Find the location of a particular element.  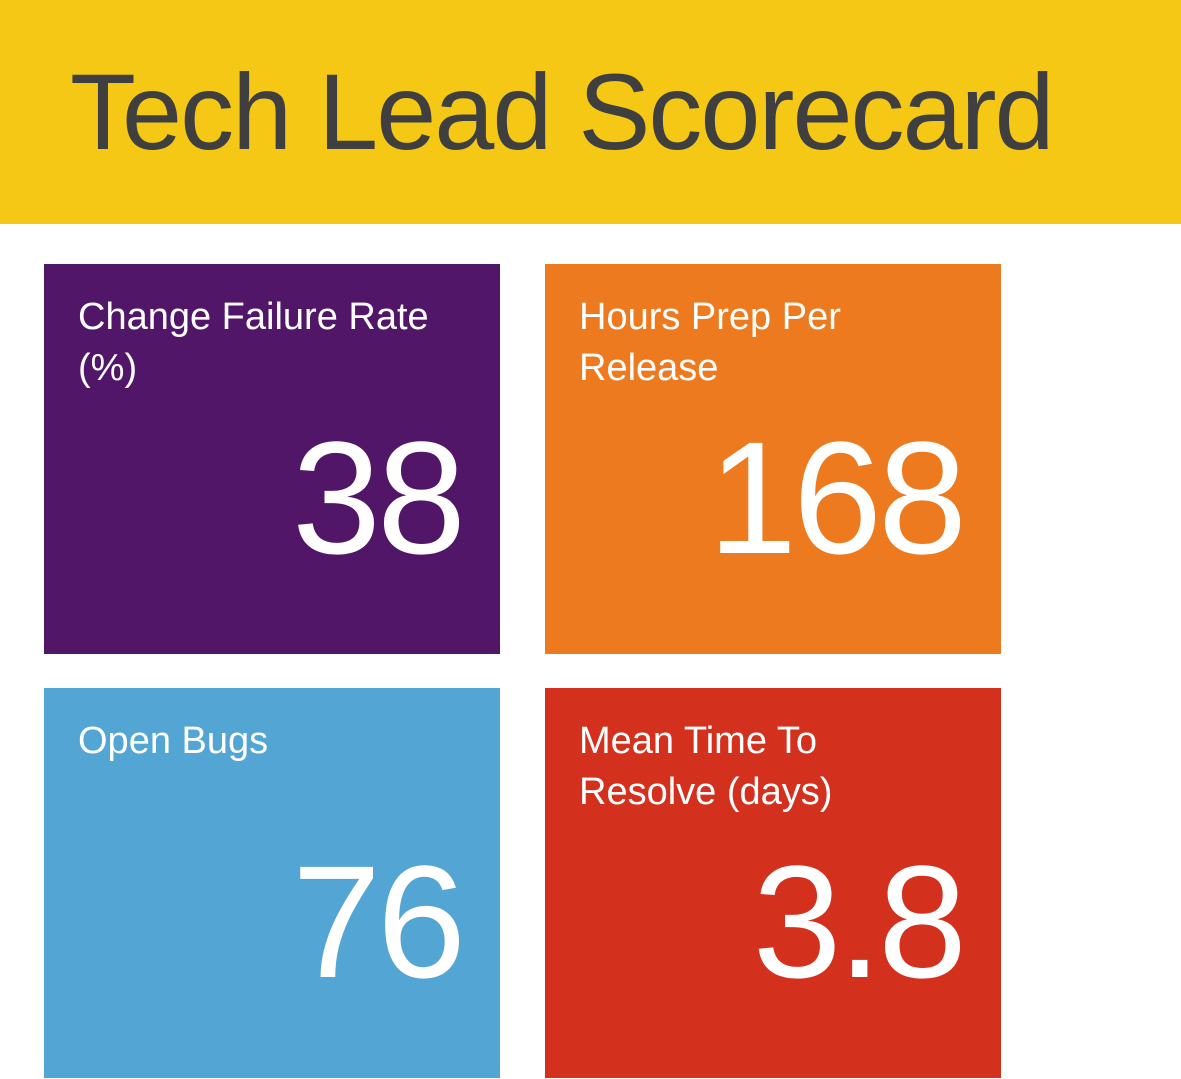

page-title: Tech Lead Scorecard is located at coordinates (562, 111).